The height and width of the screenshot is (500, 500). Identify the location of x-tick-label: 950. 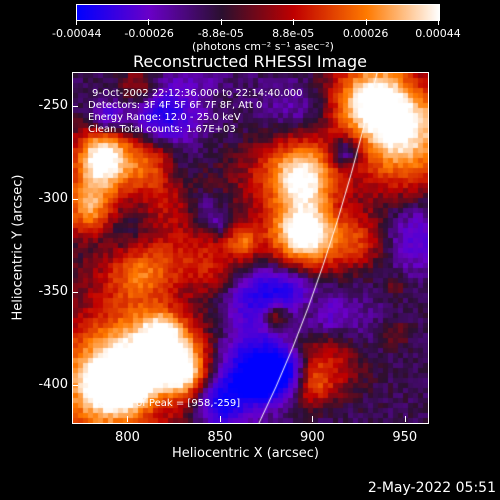
(405, 437).